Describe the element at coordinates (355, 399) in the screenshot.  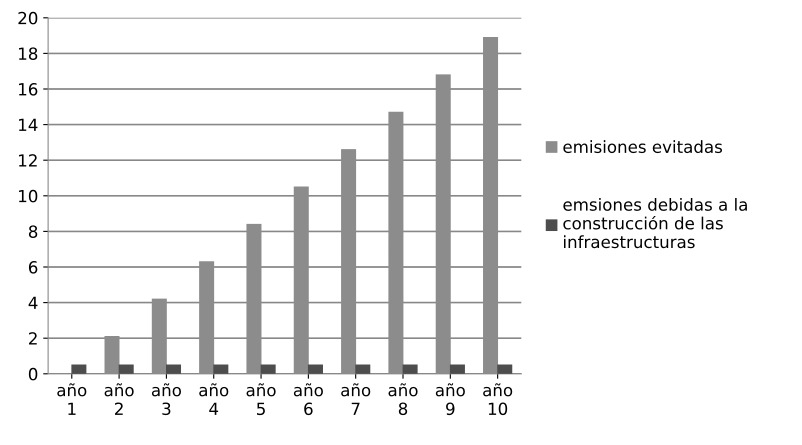
I see `x-tick-label: año 7` at that location.